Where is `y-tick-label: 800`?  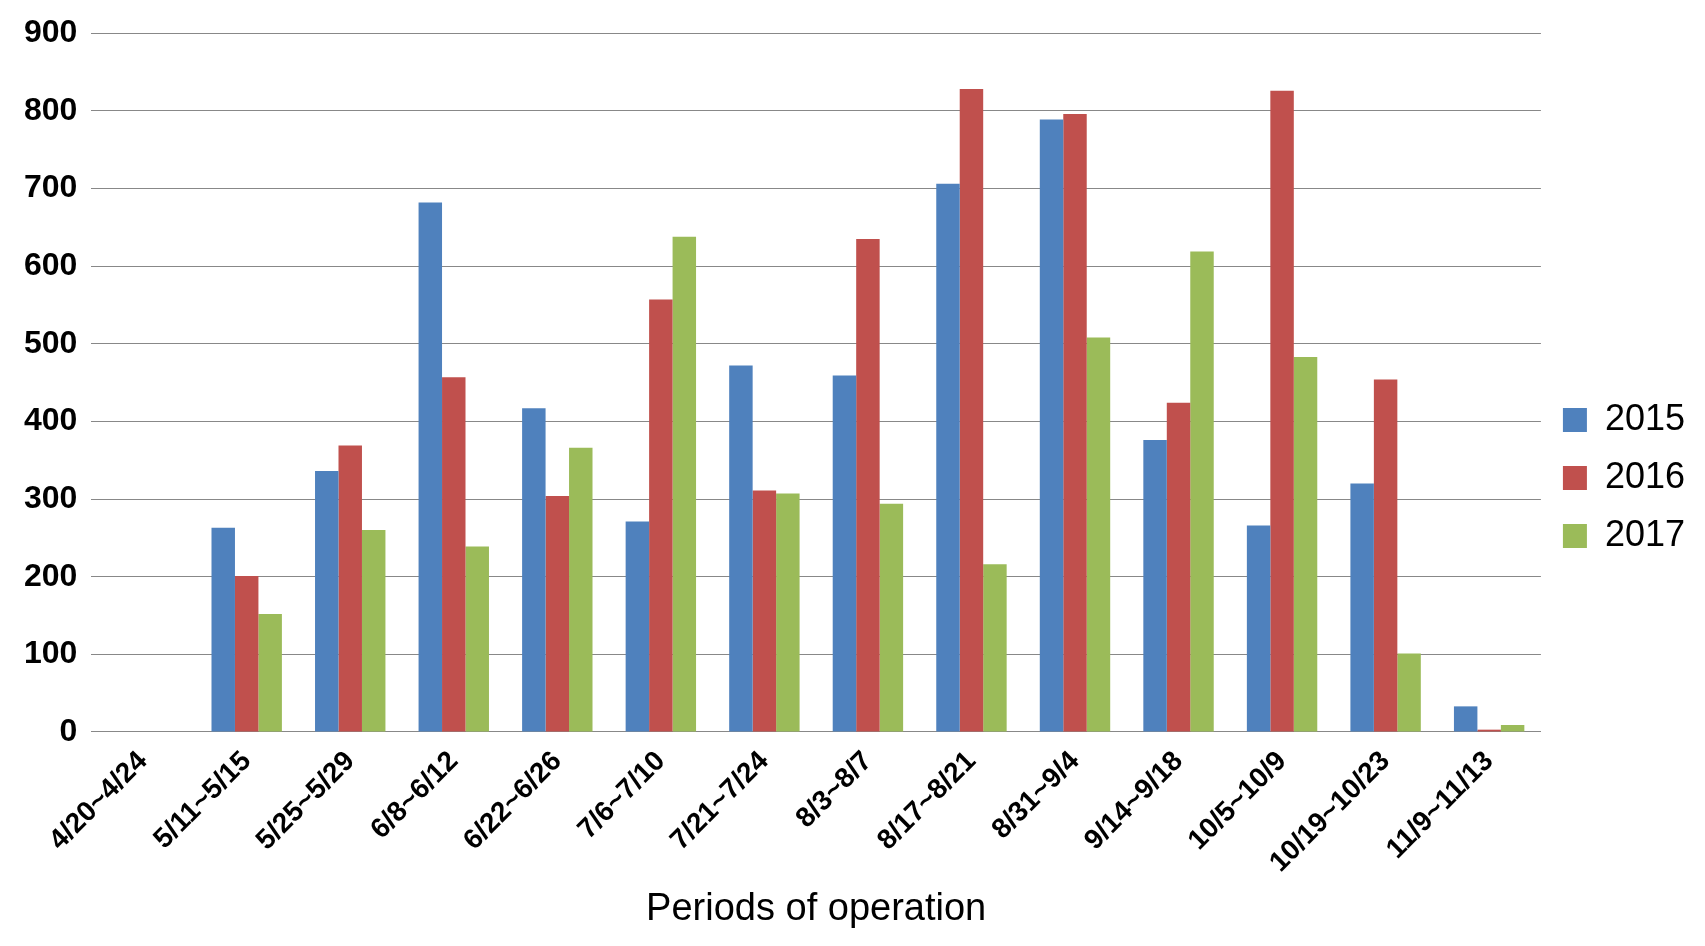
y-tick-label: 800 is located at coordinates (51, 108).